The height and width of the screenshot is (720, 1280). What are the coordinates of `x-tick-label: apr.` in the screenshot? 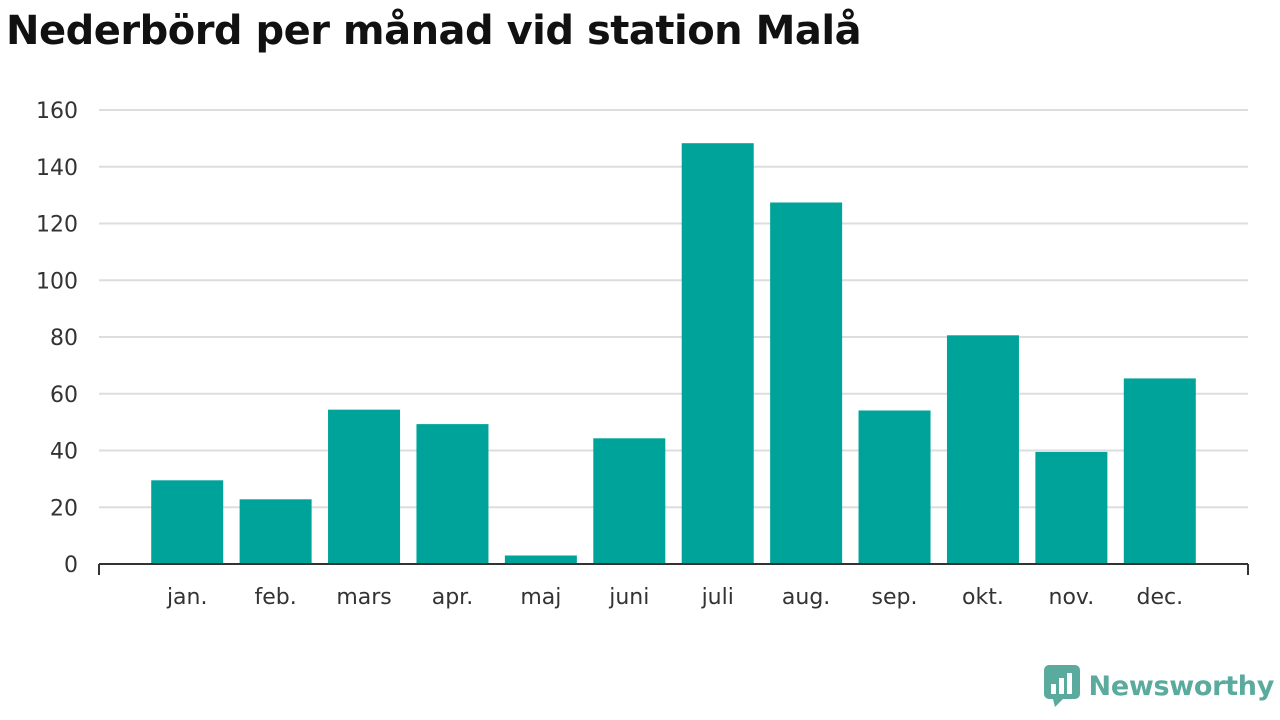 It's located at (452, 597).